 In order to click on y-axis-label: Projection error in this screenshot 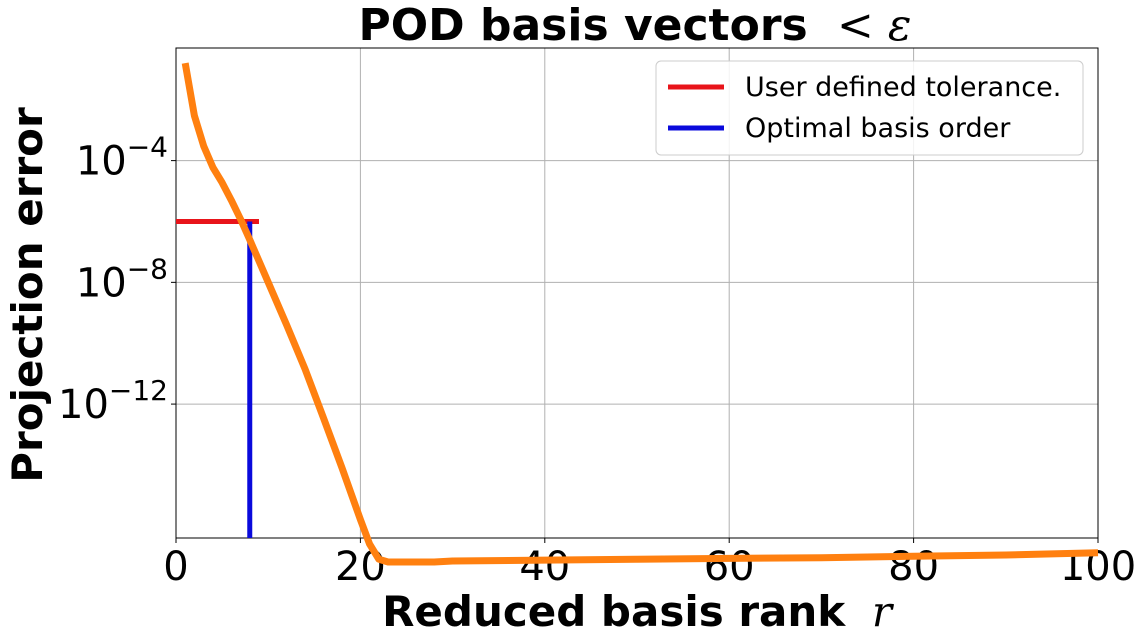, I will do `click(27, 295)`.